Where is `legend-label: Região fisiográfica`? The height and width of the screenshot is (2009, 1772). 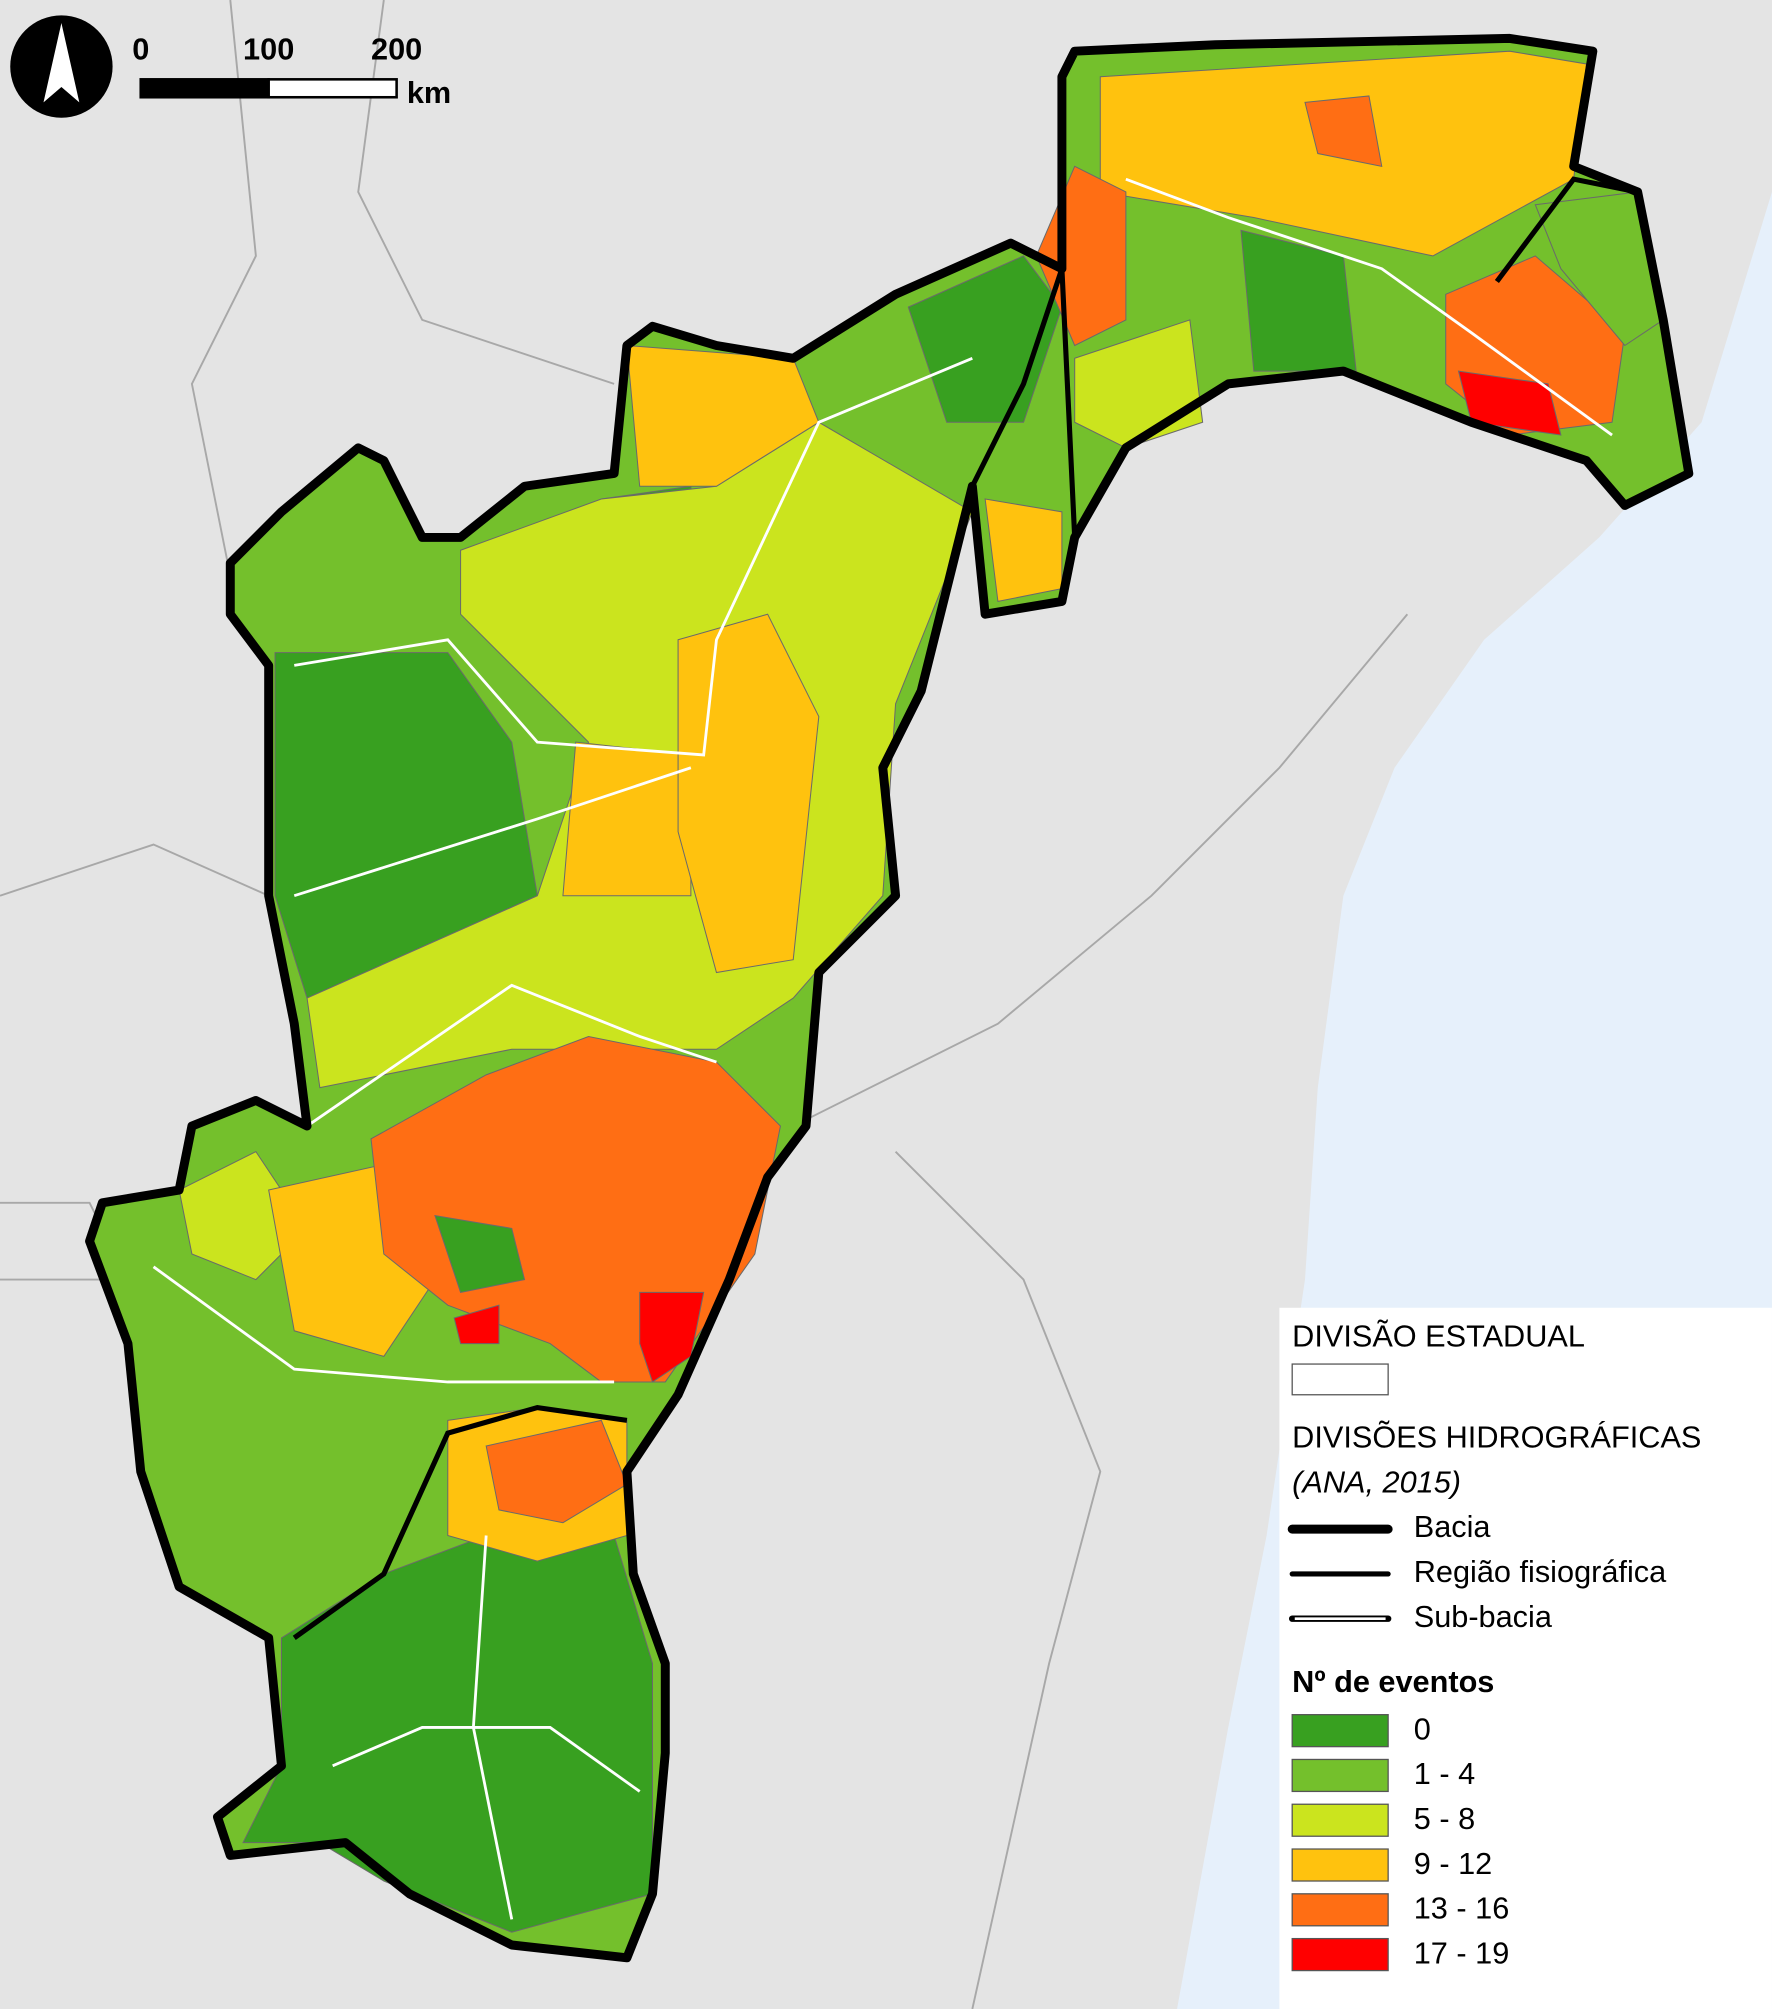 legend-label: Região fisiográfica is located at coordinates (1540, 1571).